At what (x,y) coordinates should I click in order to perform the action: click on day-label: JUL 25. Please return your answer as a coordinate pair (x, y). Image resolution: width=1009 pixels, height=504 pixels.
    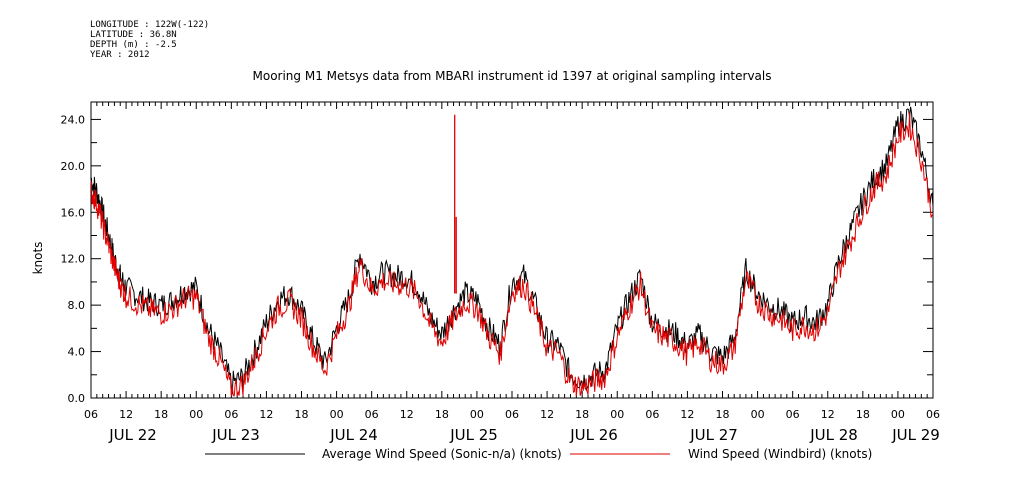
    Looking at the image, I should click on (473, 435).